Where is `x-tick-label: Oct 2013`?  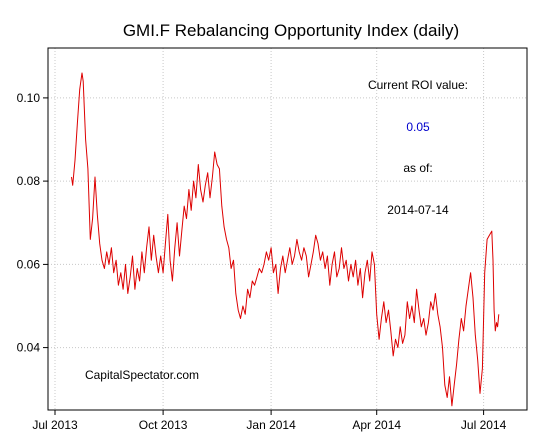 x-tick-label: Oct 2013 is located at coordinates (163, 425).